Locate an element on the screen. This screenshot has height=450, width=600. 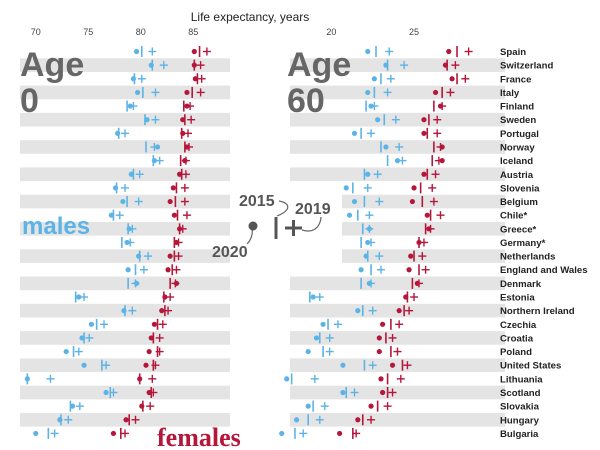
country-label: France is located at coordinates (515, 79).